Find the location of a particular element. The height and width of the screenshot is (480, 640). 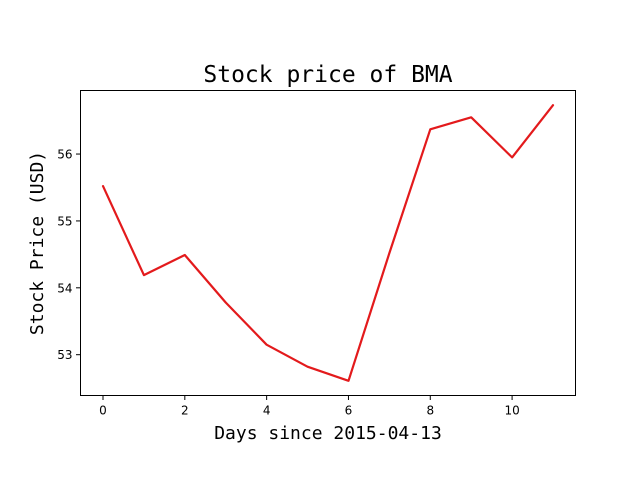

x-tick-label: 10 is located at coordinates (511, 411).